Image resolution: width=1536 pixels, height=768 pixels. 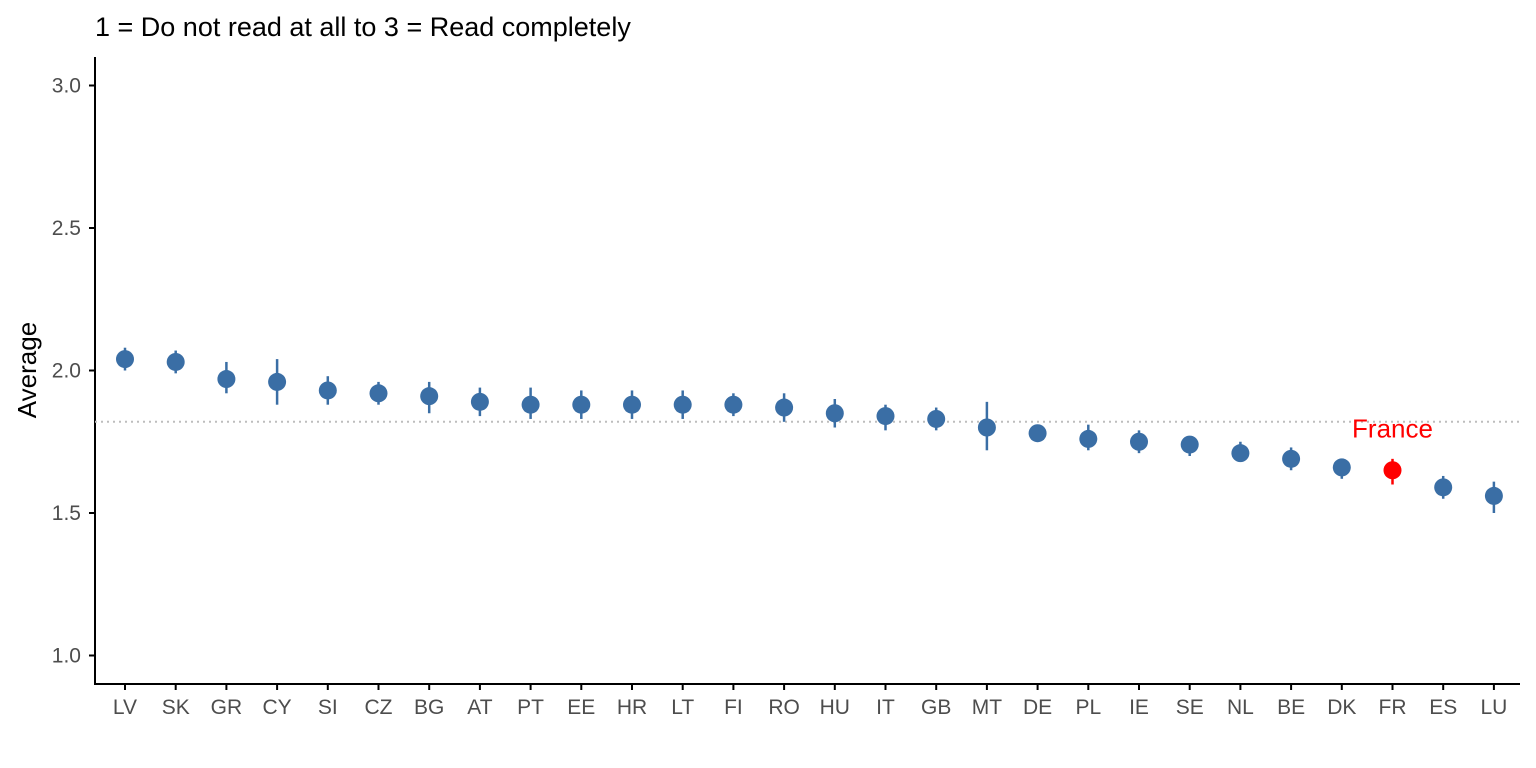 I want to click on point-ie, so click(x=1139, y=441).